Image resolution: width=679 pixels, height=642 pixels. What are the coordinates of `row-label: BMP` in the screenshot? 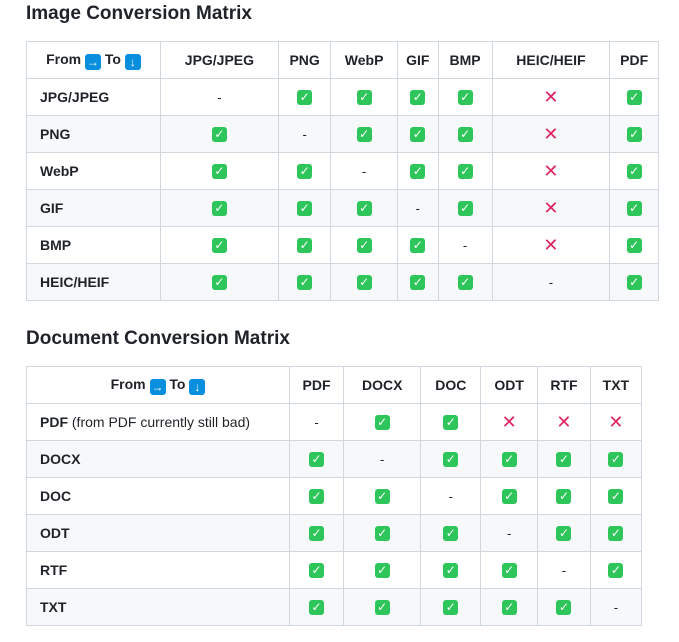 It's located at (56, 245).